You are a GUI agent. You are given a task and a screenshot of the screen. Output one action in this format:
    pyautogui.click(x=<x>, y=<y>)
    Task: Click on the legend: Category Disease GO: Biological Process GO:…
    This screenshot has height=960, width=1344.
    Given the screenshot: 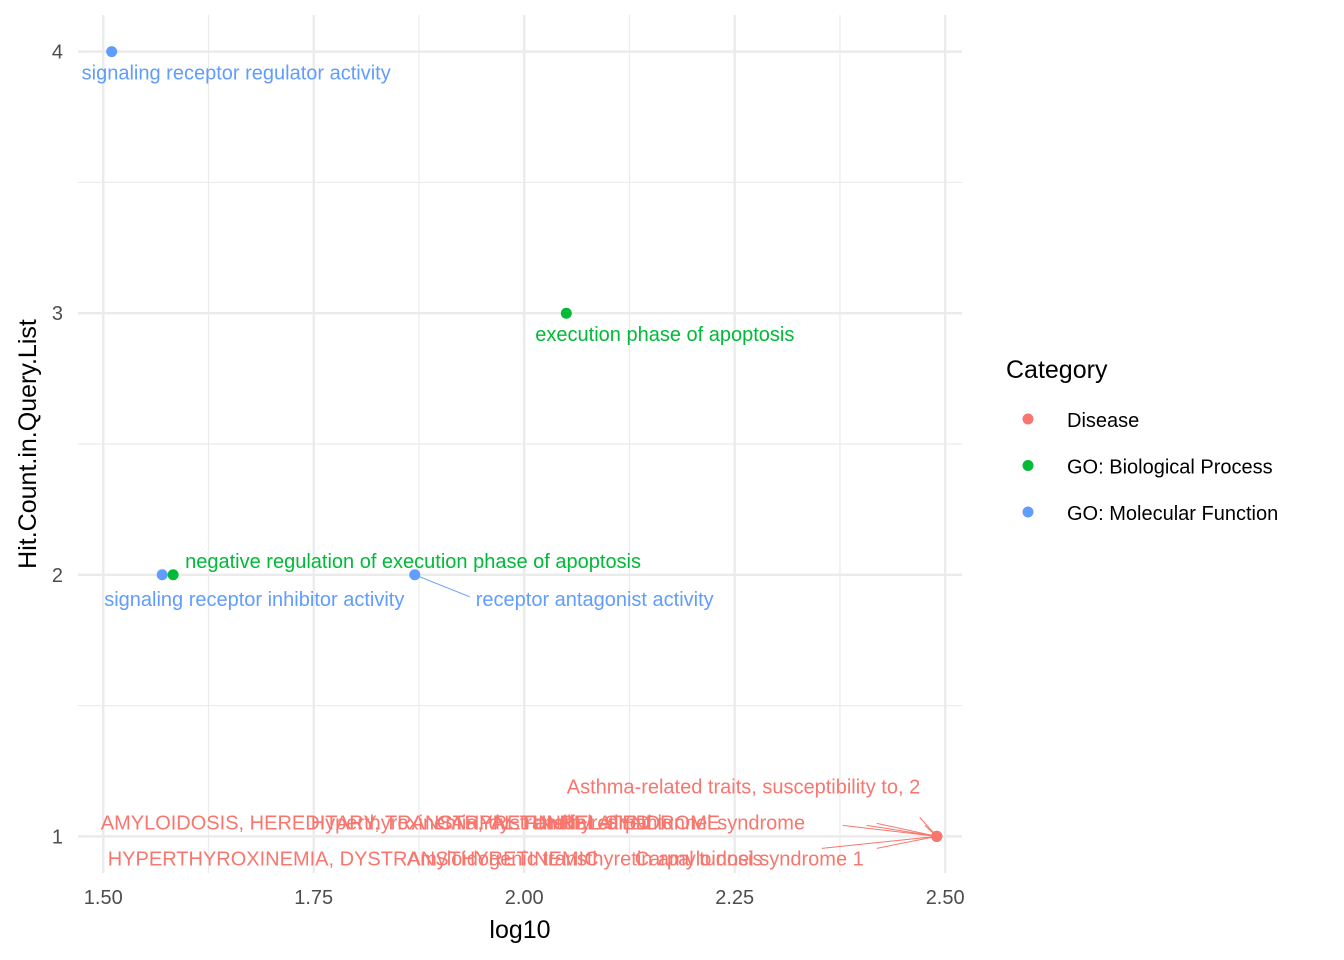 What is the action you would take?
    pyautogui.click(x=1142, y=440)
    